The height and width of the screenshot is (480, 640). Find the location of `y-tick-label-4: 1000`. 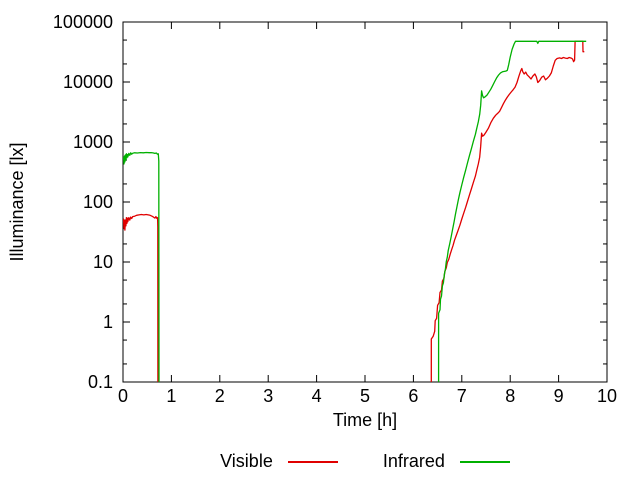

y-tick-label-4: 1000 is located at coordinates (93, 142).